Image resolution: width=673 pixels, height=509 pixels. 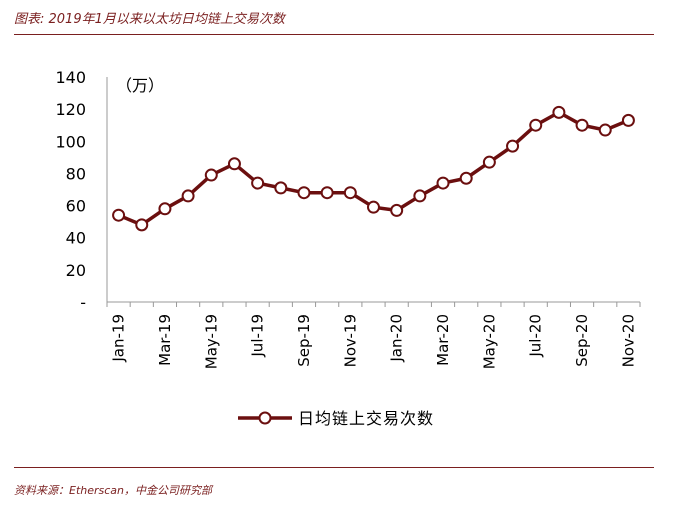 What do you see at coordinates (628, 340) in the screenshot?
I see `x-tick-label: Nov-20` at bounding box center [628, 340].